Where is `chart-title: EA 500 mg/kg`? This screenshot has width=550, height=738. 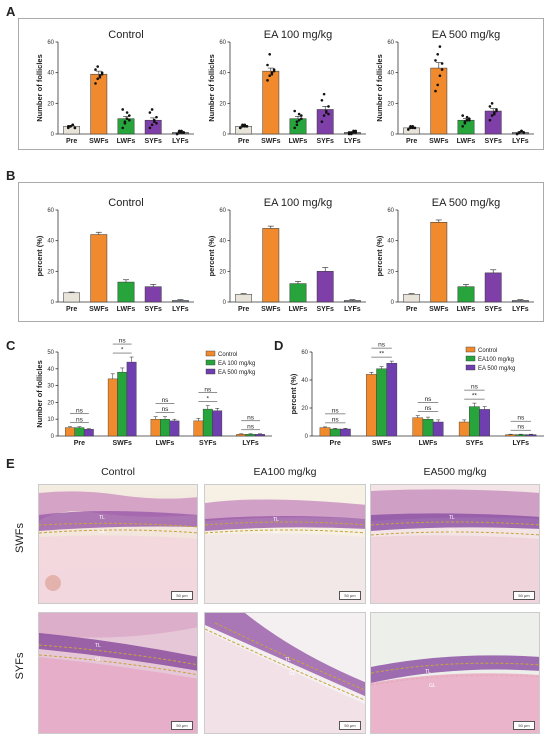
chart-title: EA 500 mg/kg is located at coordinates (466, 203).